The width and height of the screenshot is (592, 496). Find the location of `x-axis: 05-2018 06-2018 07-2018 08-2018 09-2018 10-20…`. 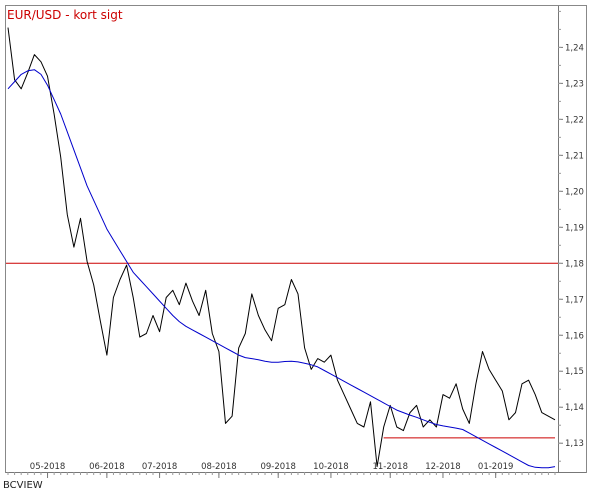

x-axis: 05-2018 06-2018 07-2018 08-2018 09-2018 10-20… is located at coordinates (281, 470).